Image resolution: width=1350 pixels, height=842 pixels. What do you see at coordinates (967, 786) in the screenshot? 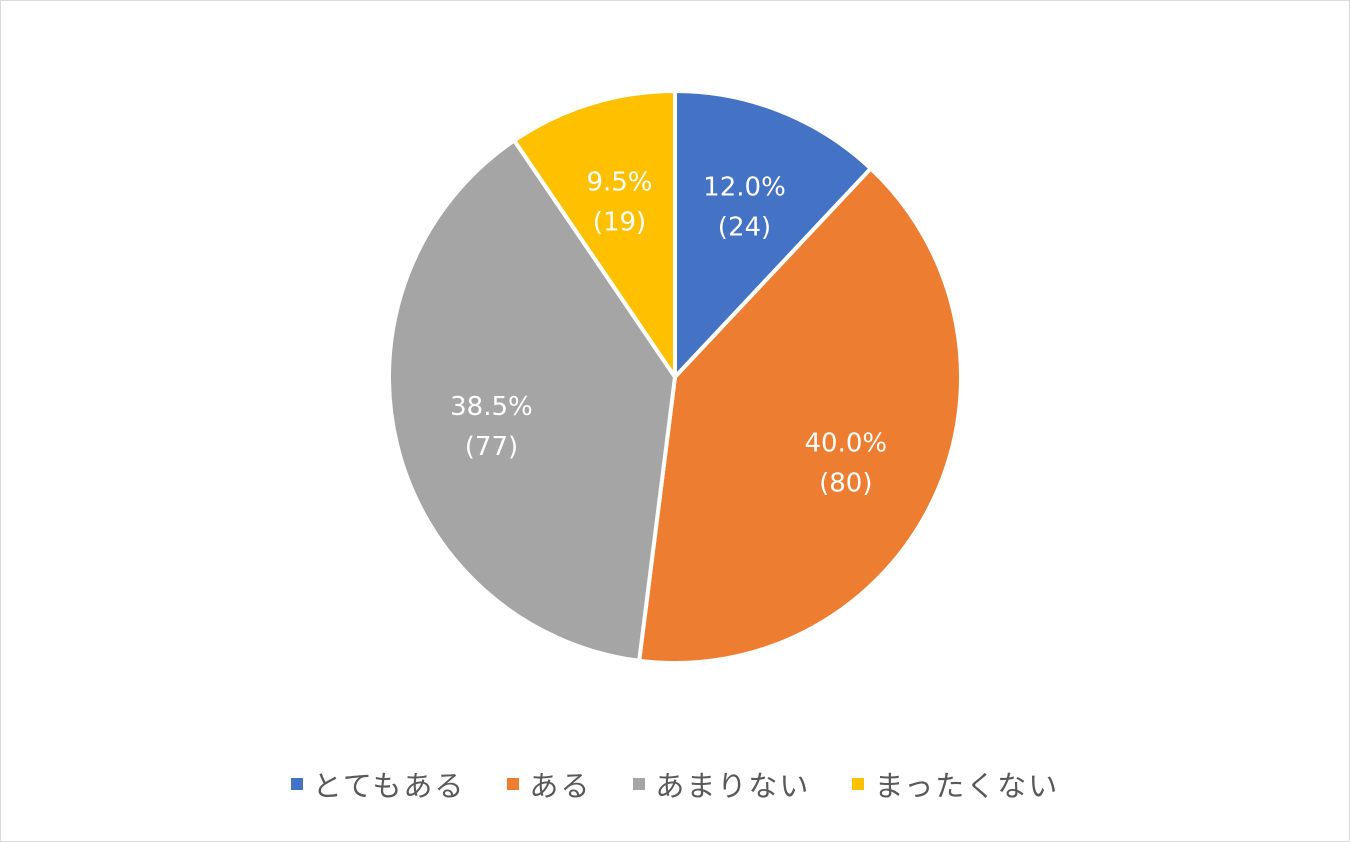
I see `legend-label: まったくない` at bounding box center [967, 786].